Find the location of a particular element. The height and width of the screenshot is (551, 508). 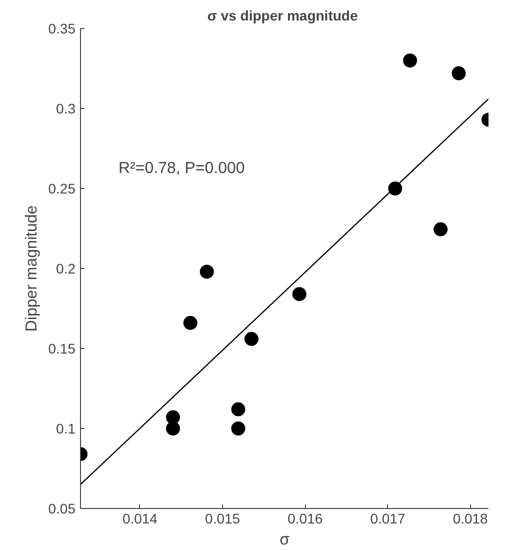

x-axis-title: σ is located at coordinates (285, 540).